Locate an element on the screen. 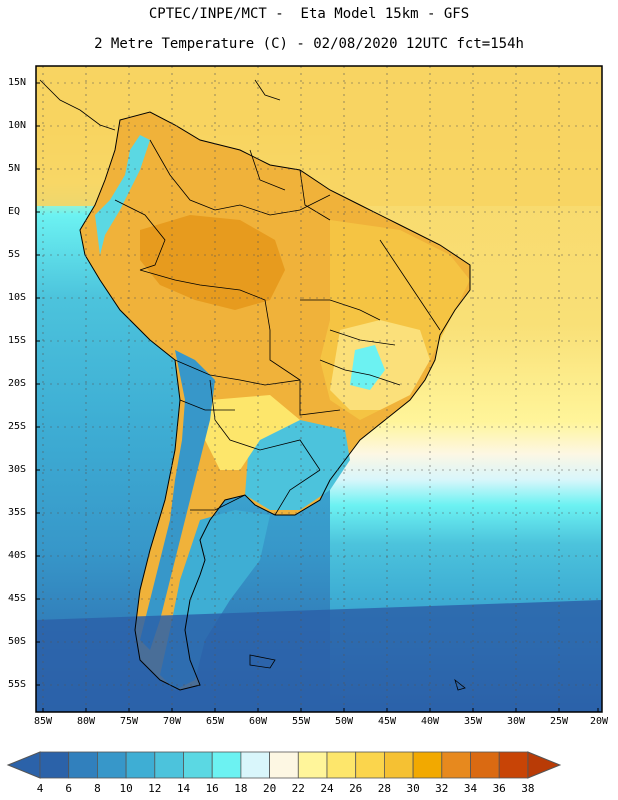 The height and width of the screenshot is (800, 618). colorbar-arrow-low is located at coordinates (23, 765).